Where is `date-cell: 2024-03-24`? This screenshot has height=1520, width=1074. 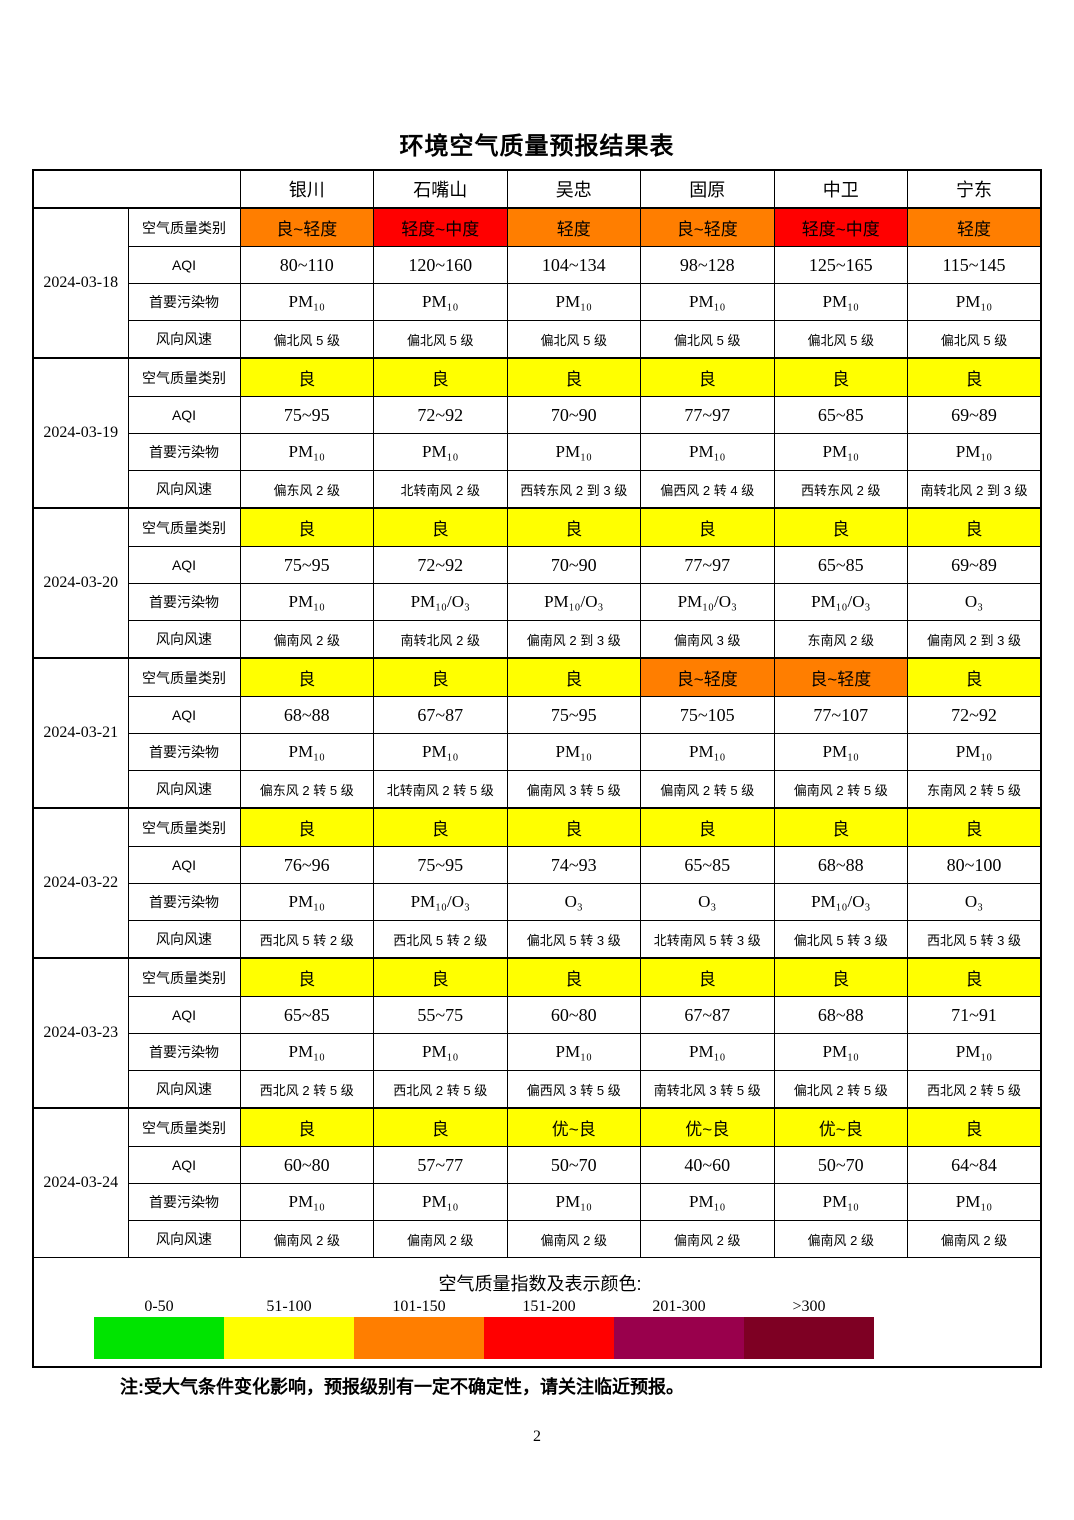 date-cell: 2024-03-24 is located at coordinates (80, 1182).